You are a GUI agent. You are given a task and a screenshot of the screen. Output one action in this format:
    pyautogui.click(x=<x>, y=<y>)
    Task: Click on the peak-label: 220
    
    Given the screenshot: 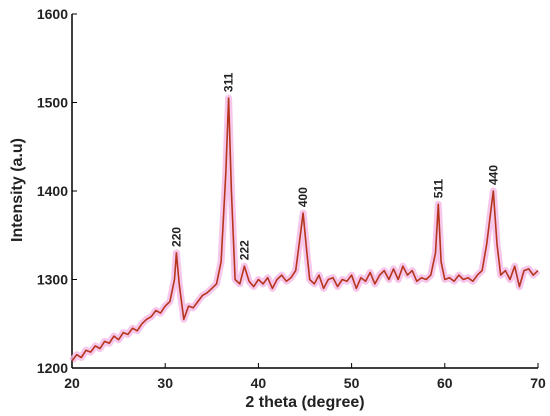 What is the action you would take?
    pyautogui.click(x=176, y=237)
    